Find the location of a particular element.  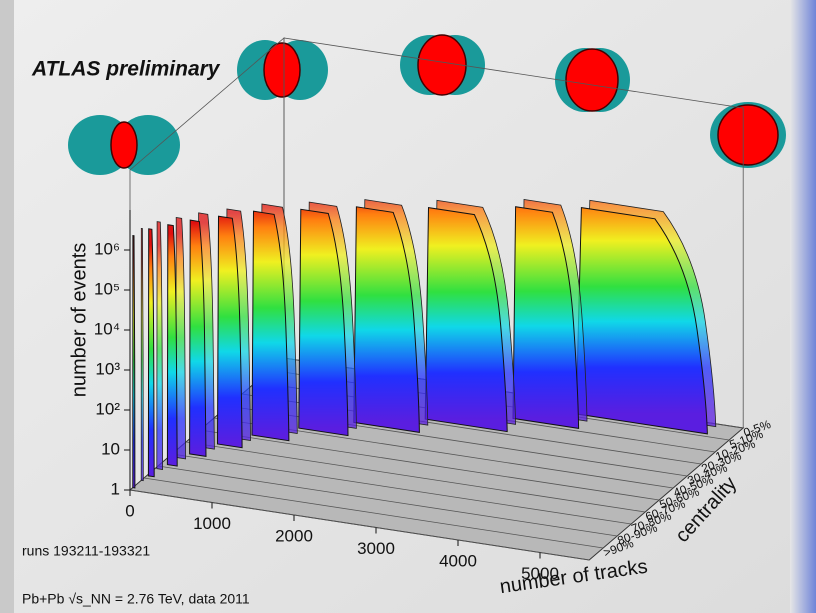

run-note: runs 193211-193321 is located at coordinates (86, 551).